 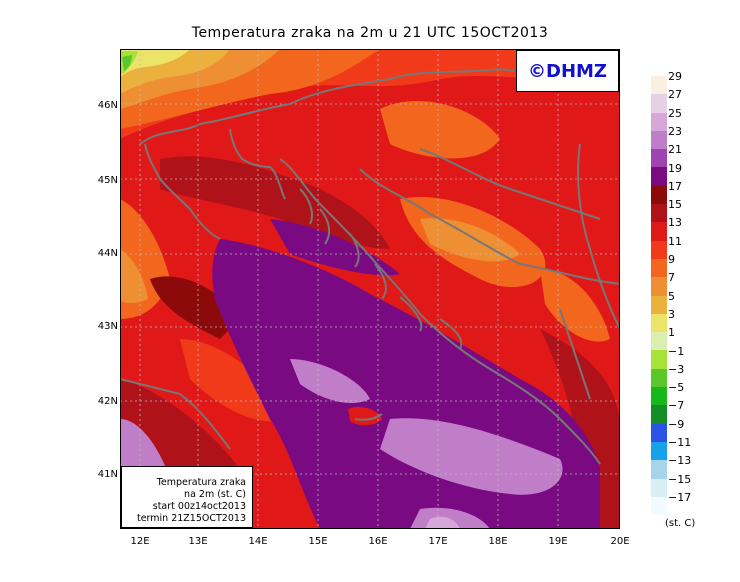 What do you see at coordinates (558, 541) in the screenshot?
I see `lon-label-19e: 19E` at bounding box center [558, 541].